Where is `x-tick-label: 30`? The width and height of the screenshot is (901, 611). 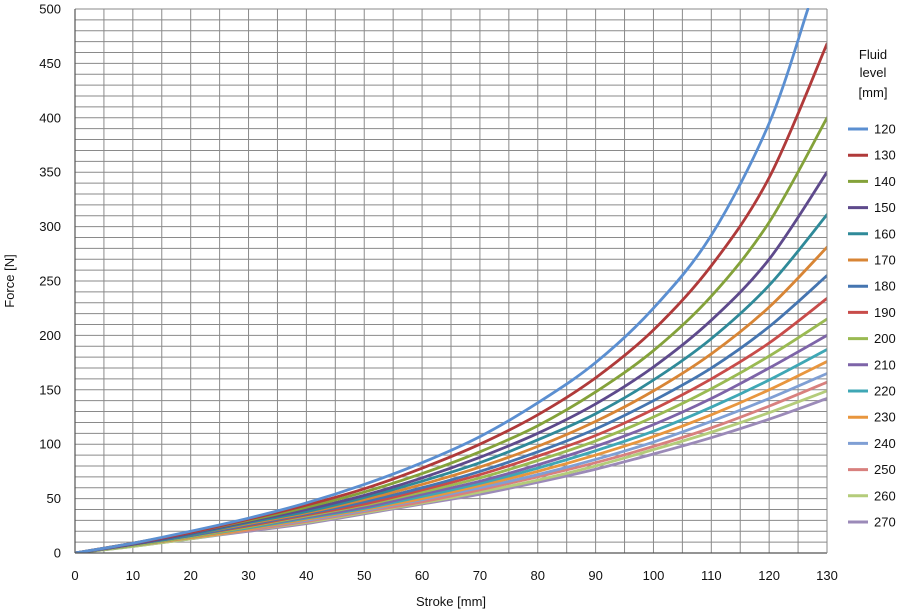
x-tick-label: 30 is located at coordinates (248, 575).